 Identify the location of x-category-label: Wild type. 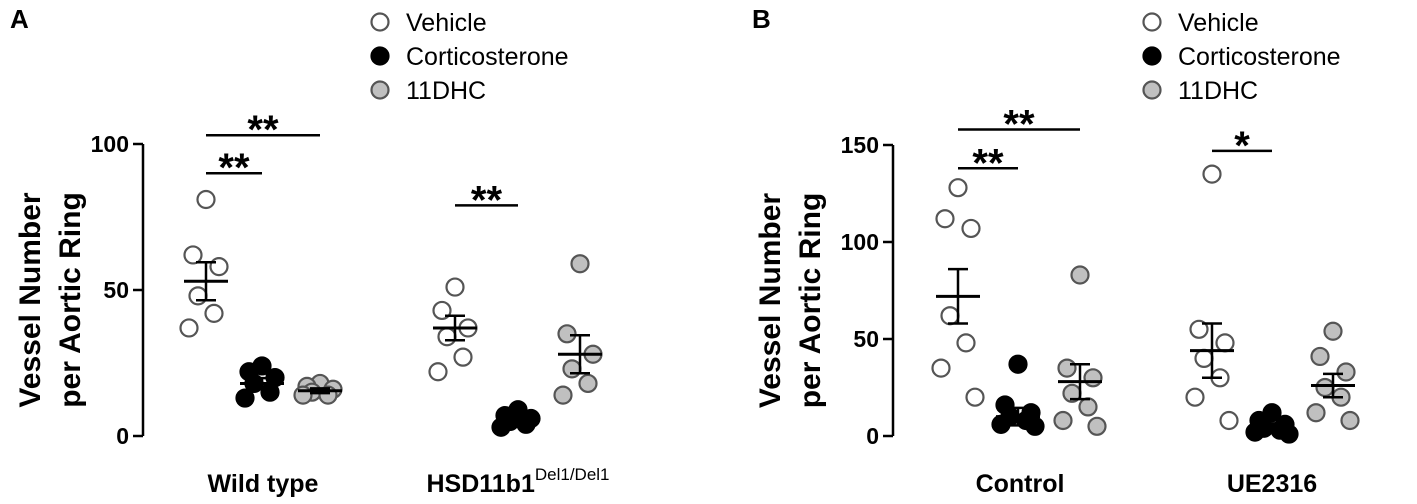
(263, 484).